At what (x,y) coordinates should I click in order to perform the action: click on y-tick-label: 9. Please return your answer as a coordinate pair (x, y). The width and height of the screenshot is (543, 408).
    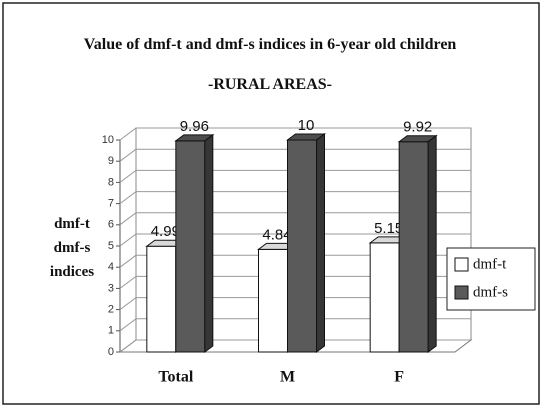
    Looking at the image, I should click on (111, 161).